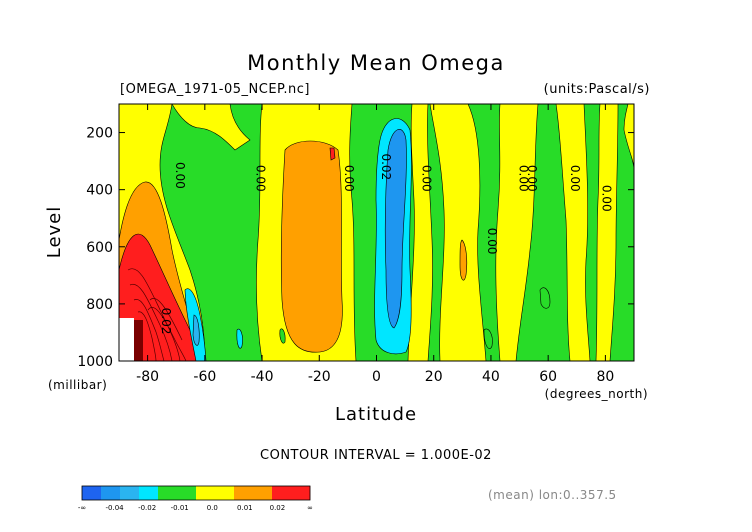 The width and height of the screenshot is (752, 532). Describe the element at coordinates (215, 89) in the screenshot. I see `chart-subtitle-file: [OMEGA_1971-05_NCEP.nc]` at that location.